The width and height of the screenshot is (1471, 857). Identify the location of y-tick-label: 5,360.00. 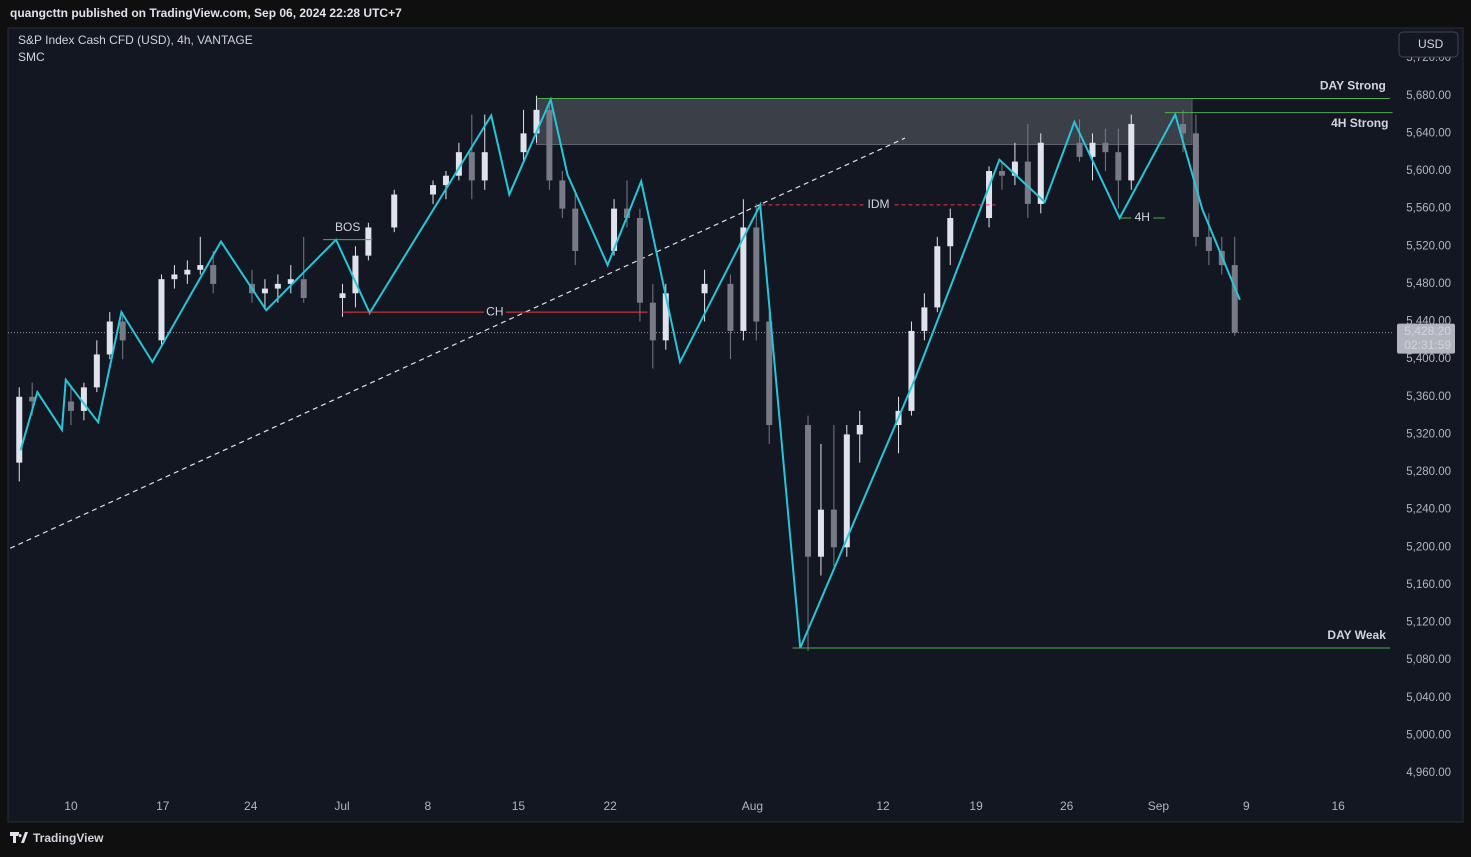
(1428, 397).